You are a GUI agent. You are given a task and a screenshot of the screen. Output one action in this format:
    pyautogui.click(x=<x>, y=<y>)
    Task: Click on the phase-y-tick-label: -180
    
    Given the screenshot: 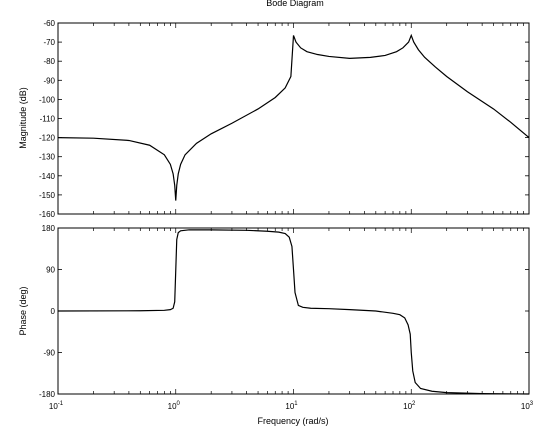 What is the action you would take?
    pyautogui.click(x=47, y=394)
    